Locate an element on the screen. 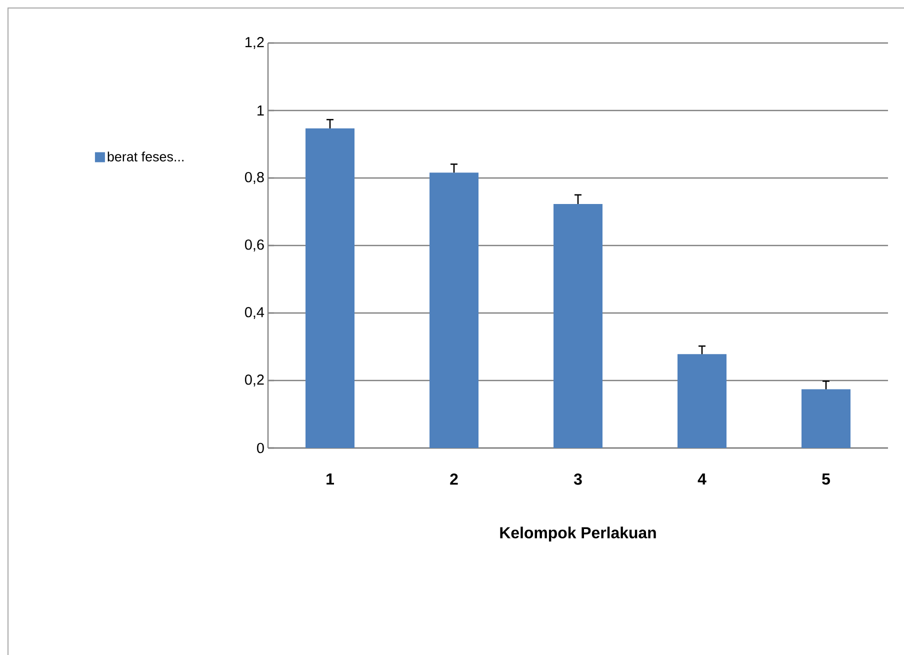 This screenshot has height=655, width=904. y-tick-label: 0,2 is located at coordinates (254, 380).